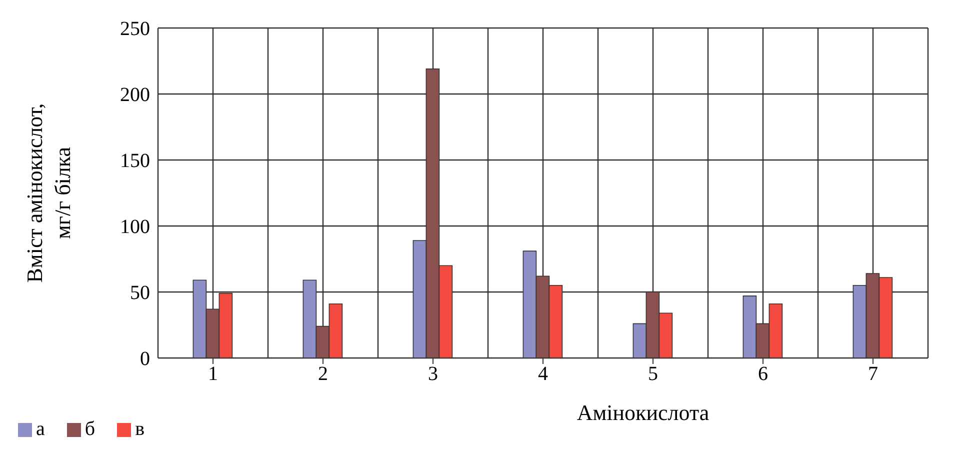 This screenshot has width=957, height=455. I want to click on legend-label: а, so click(40, 429).